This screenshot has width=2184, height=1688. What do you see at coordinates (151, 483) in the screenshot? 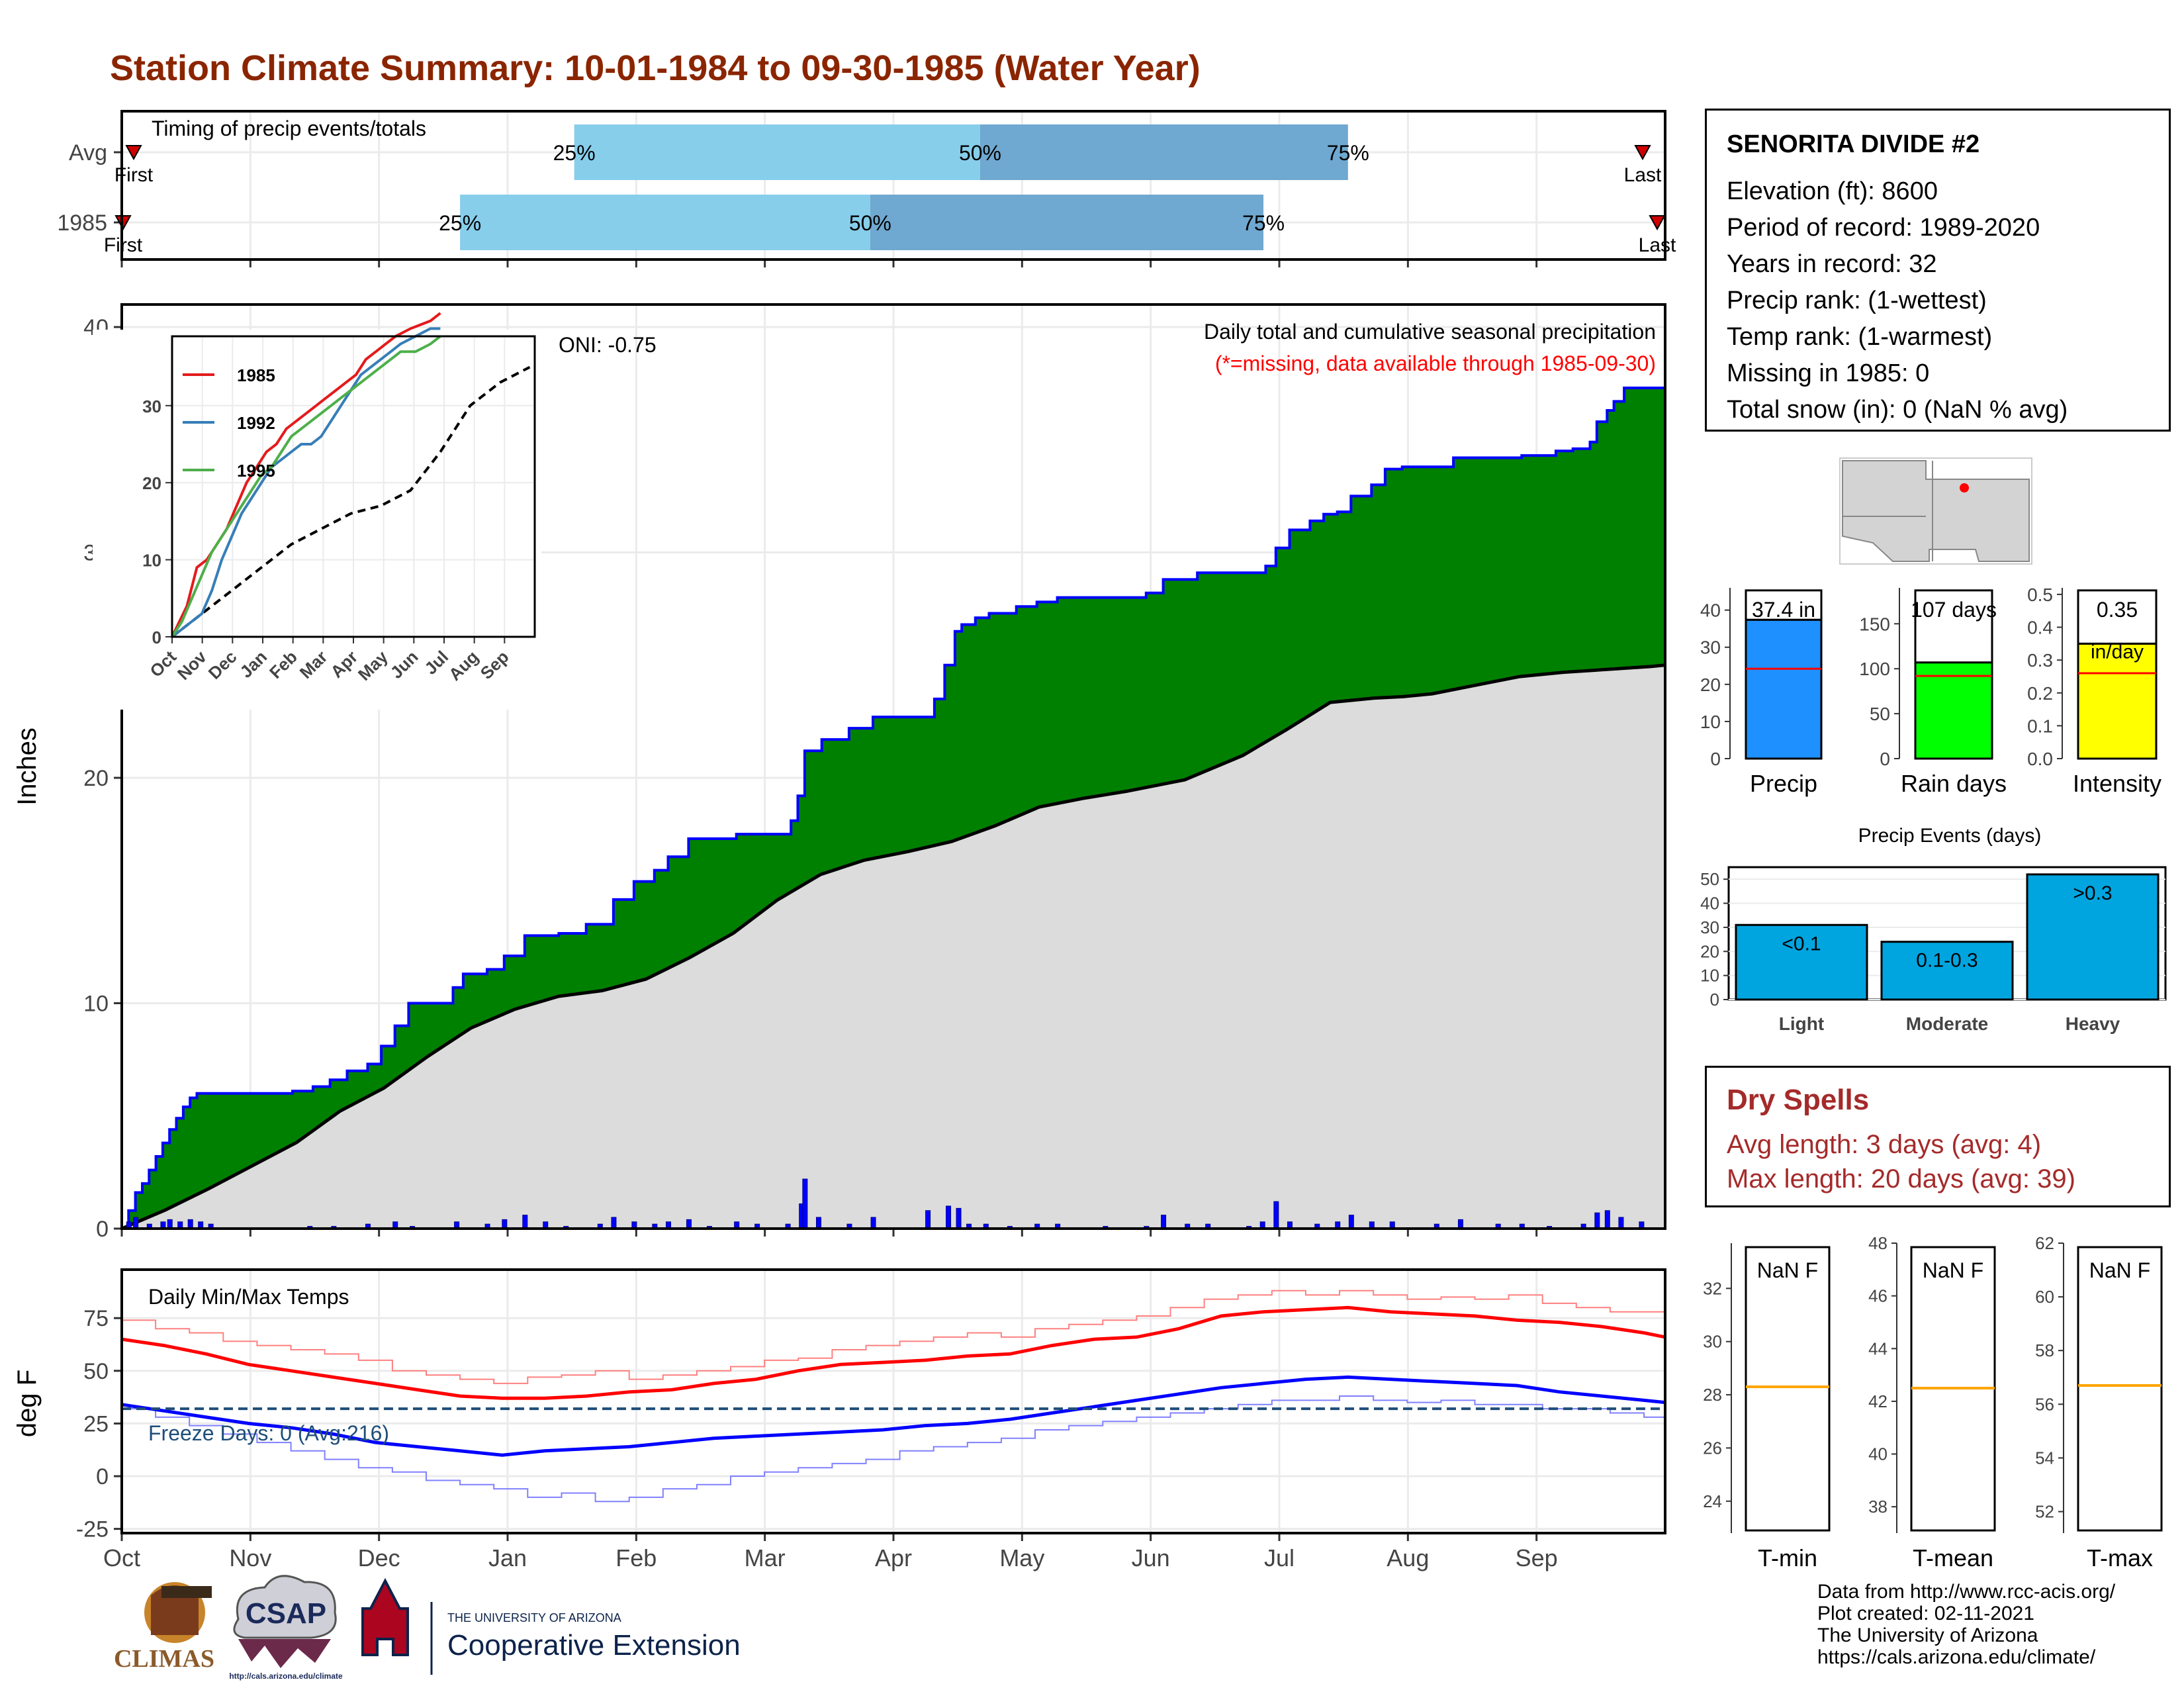
I see `inset-y-tick-label: 20` at bounding box center [151, 483].